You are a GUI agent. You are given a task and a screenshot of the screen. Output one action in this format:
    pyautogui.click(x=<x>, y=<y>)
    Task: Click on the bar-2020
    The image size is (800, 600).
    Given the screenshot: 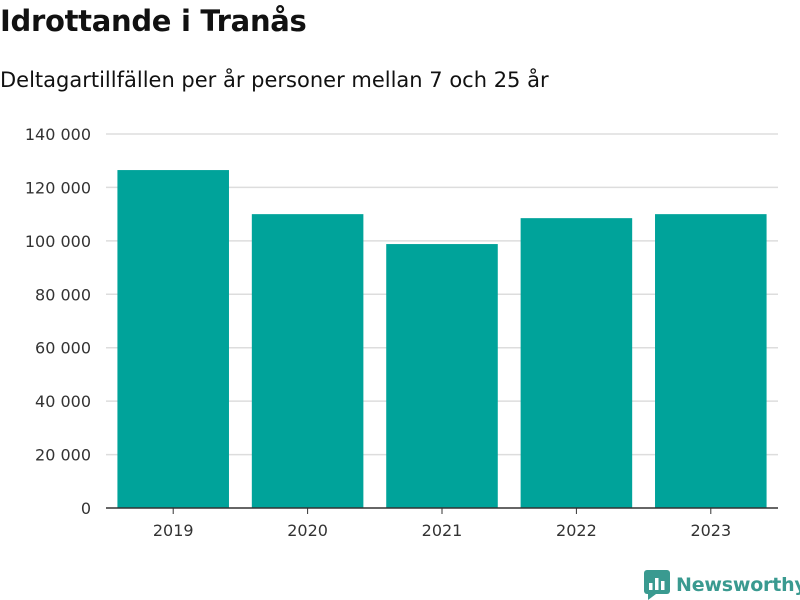 What is the action you would take?
    pyautogui.click(x=307, y=361)
    